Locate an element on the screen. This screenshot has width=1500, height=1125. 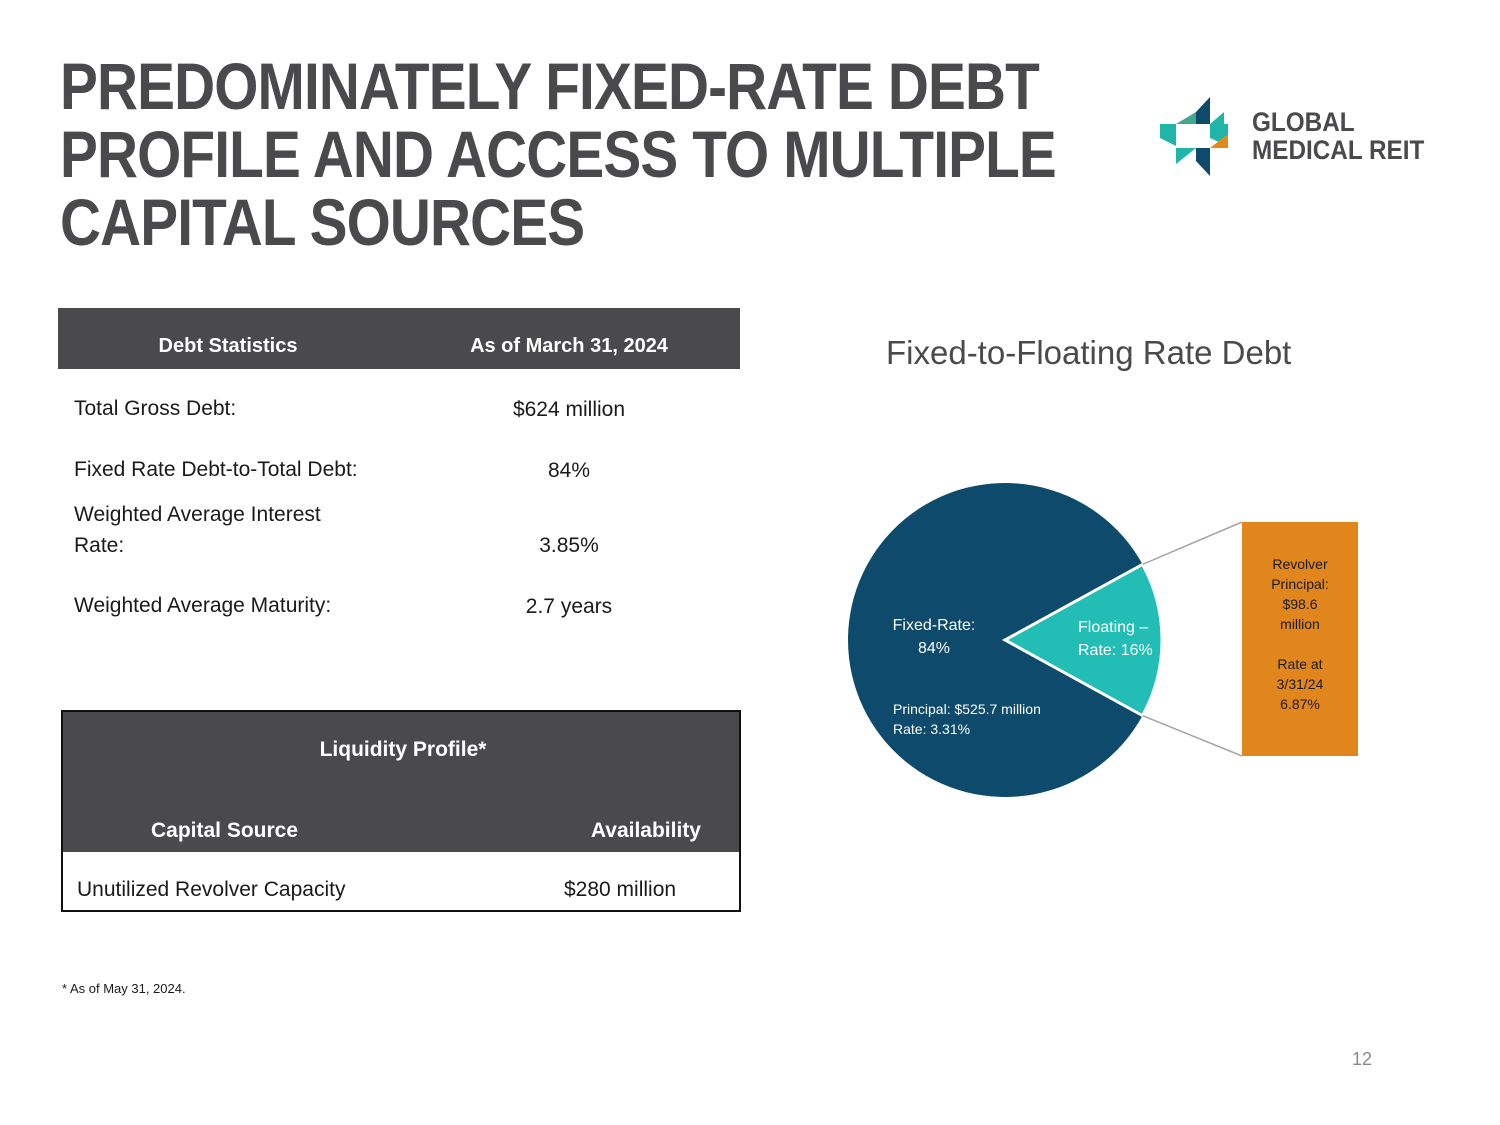
breakout-label-line: million is located at coordinates (1300, 624).